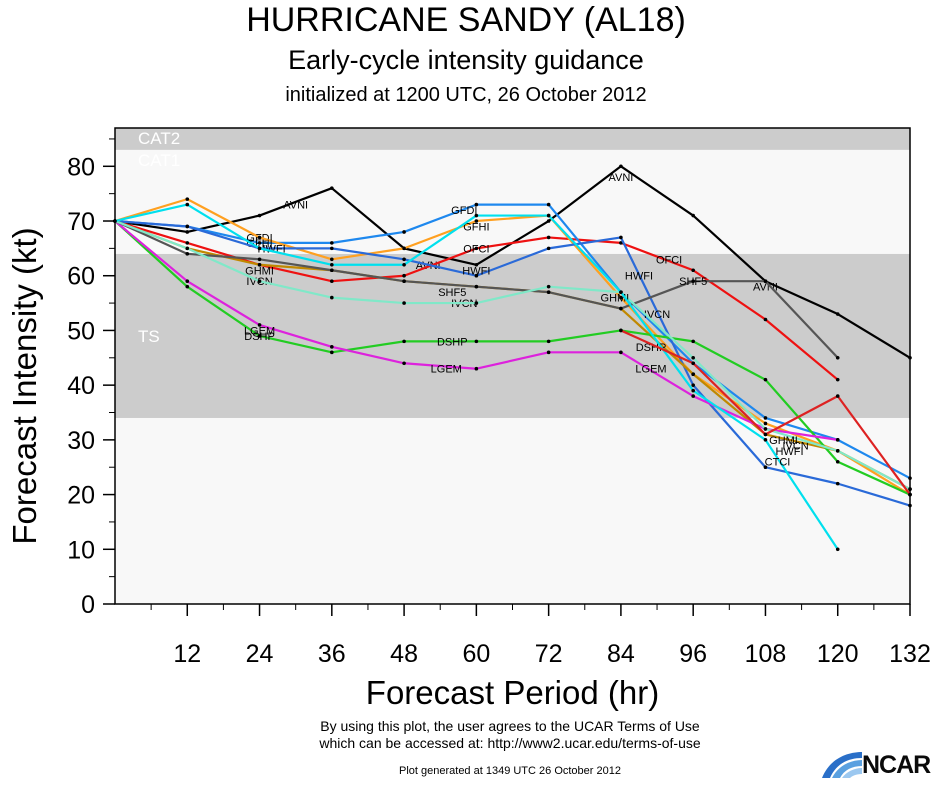 The height and width of the screenshot is (785, 932). Describe the element at coordinates (512, 692) in the screenshot. I see `x-axis-label: Forecast Period (hr)` at that location.